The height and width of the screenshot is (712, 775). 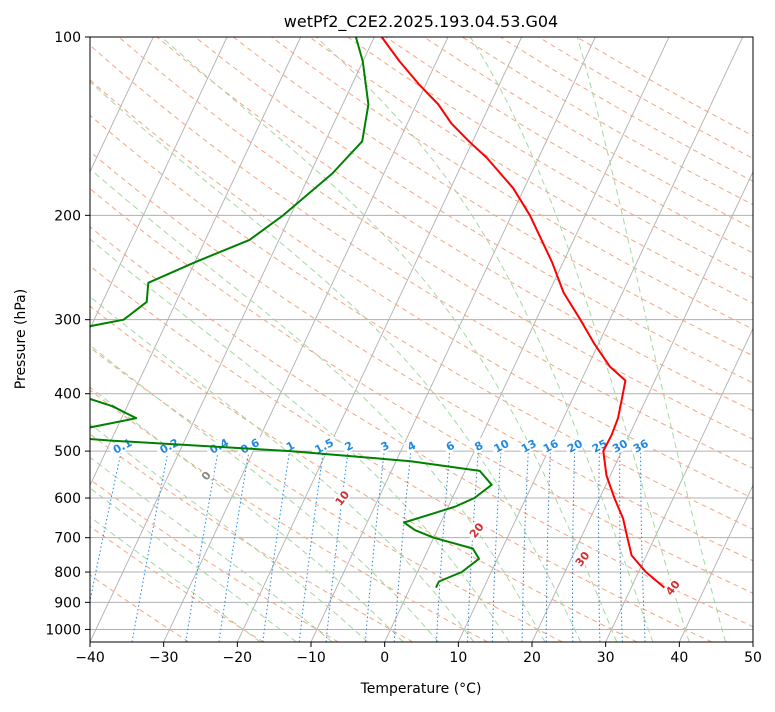 What do you see at coordinates (164, 658) in the screenshot?
I see `x-tick-label: −30` at bounding box center [164, 658].